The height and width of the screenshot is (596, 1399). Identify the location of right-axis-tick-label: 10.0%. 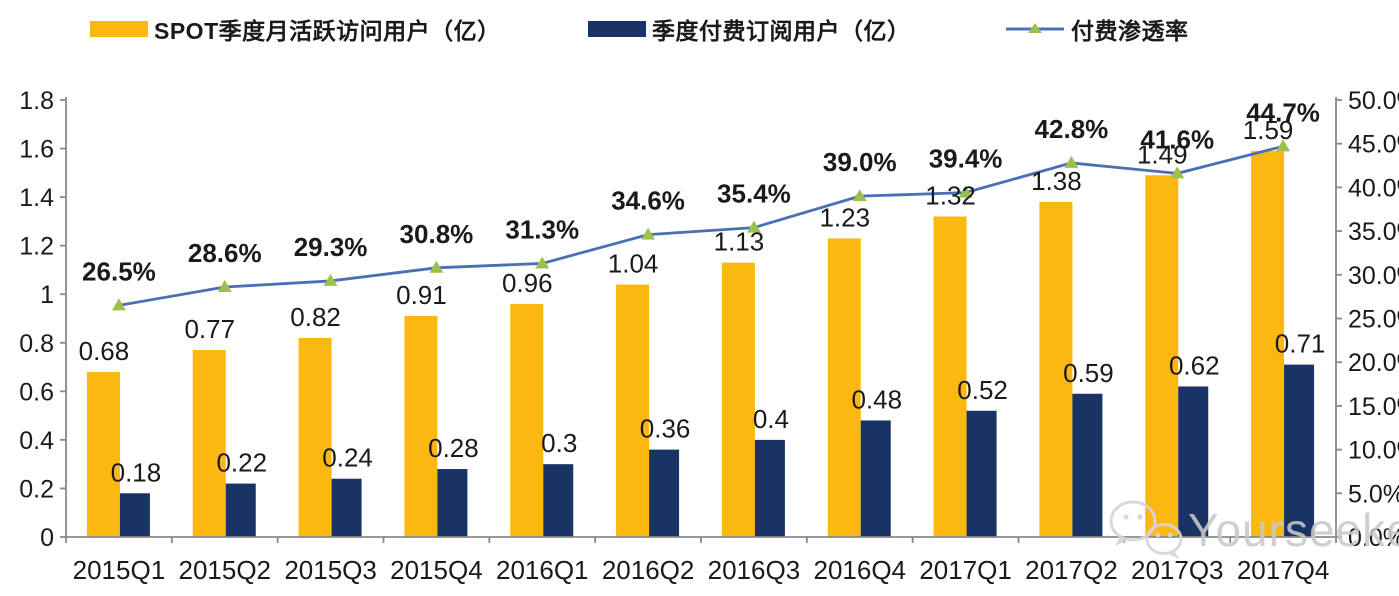
(1373, 451).